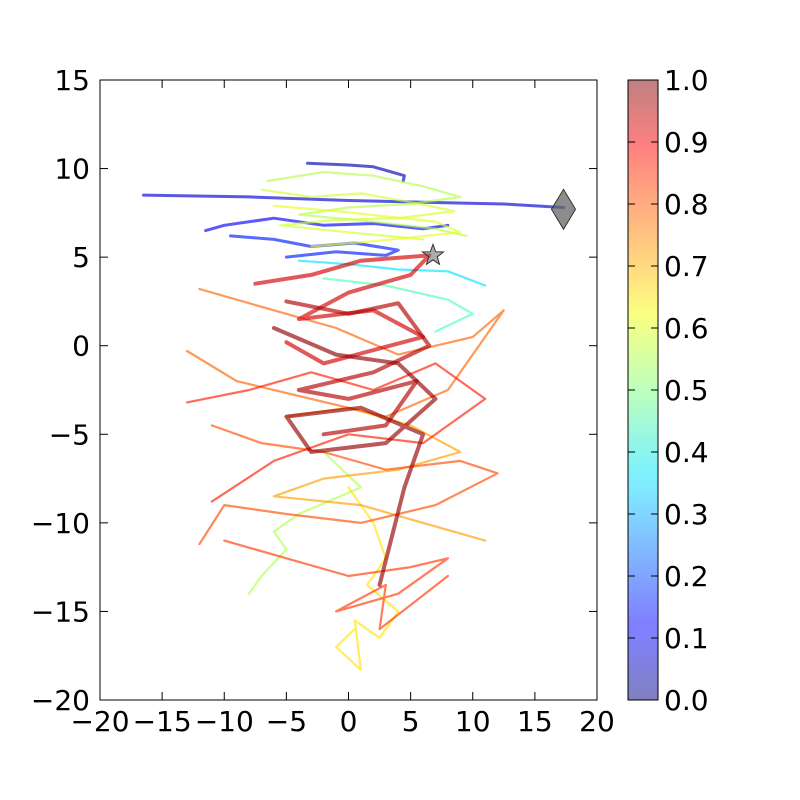 The width and height of the screenshot is (800, 800). What do you see at coordinates (686, 204) in the screenshot?
I see `colorbar-tick-label: 0.8` at bounding box center [686, 204].